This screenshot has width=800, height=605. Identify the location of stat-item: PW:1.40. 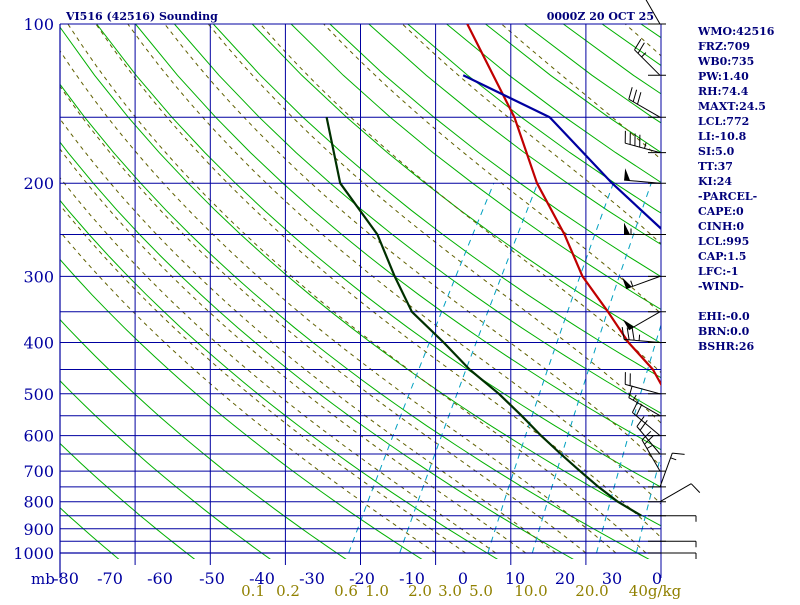
(748, 76).